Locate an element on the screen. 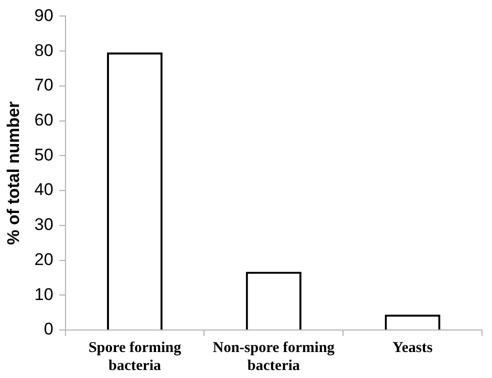 The width and height of the screenshot is (492, 378). x-tick-label: Spore forming bacteria is located at coordinates (135, 357).